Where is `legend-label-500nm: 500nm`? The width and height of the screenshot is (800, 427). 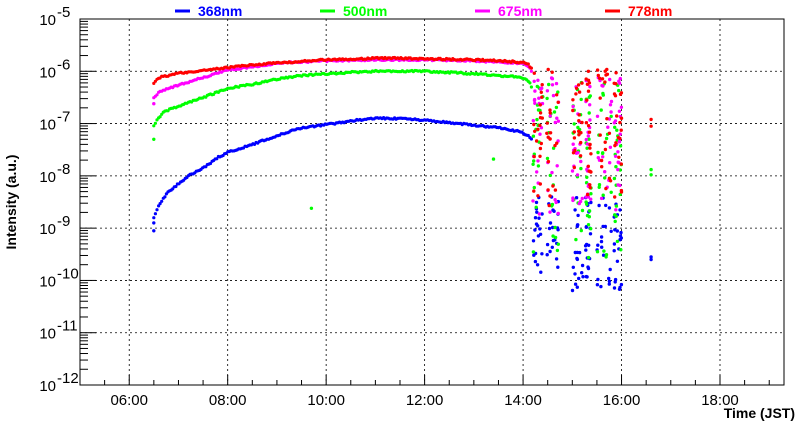 legend-label-500nm: 500nm is located at coordinates (365, 11).